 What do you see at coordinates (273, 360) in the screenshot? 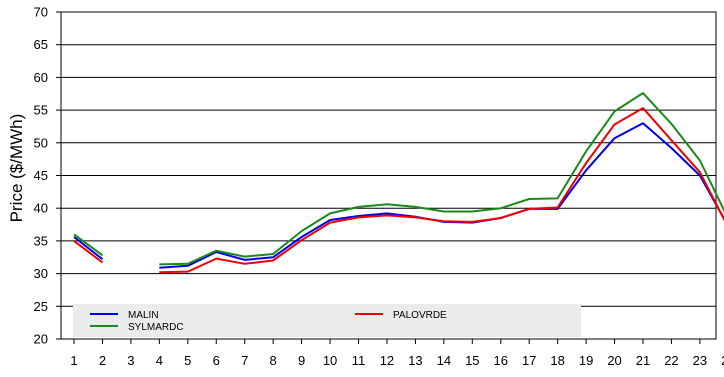
I see `x-tick-label: 8` at bounding box center [273, 360].